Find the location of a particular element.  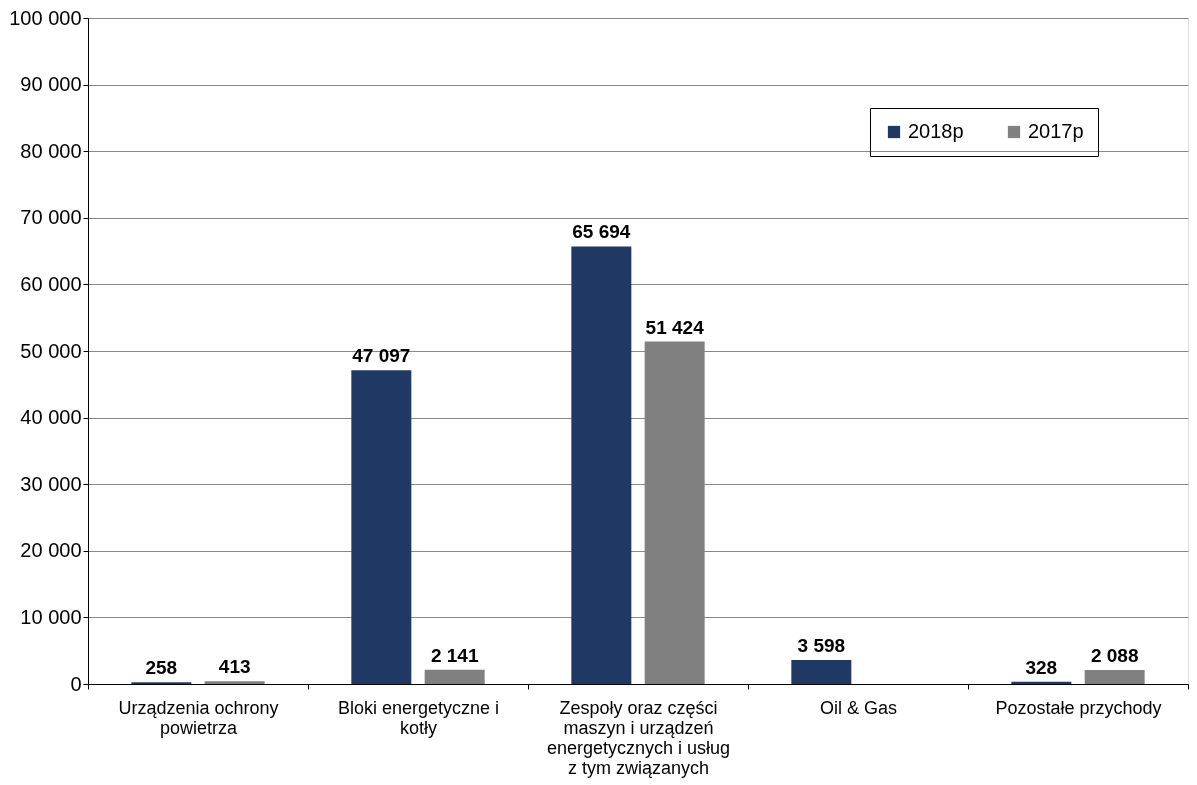

legend-label: 2017p is located at coordinates (1056, 131).